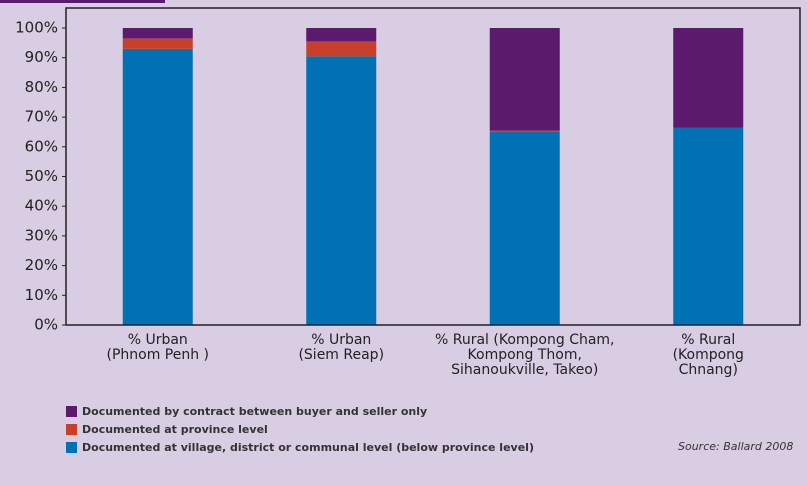 This screenshot has height=486, width=807. Describe the element at coordinates (41, 146) in the screenshot. I see `y-tick-label: 60%` at that location.